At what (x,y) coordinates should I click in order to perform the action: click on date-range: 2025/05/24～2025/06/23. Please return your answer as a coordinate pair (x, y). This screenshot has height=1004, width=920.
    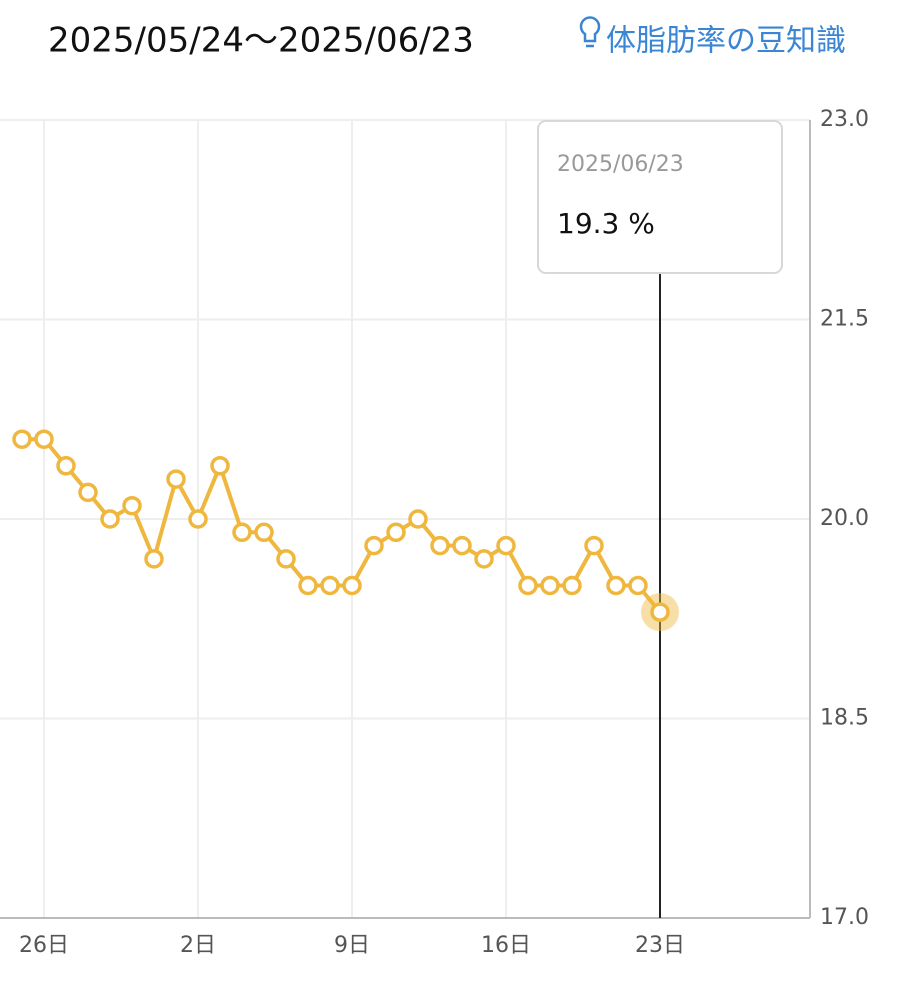
    Looking at the image, I should click on (261, 41).